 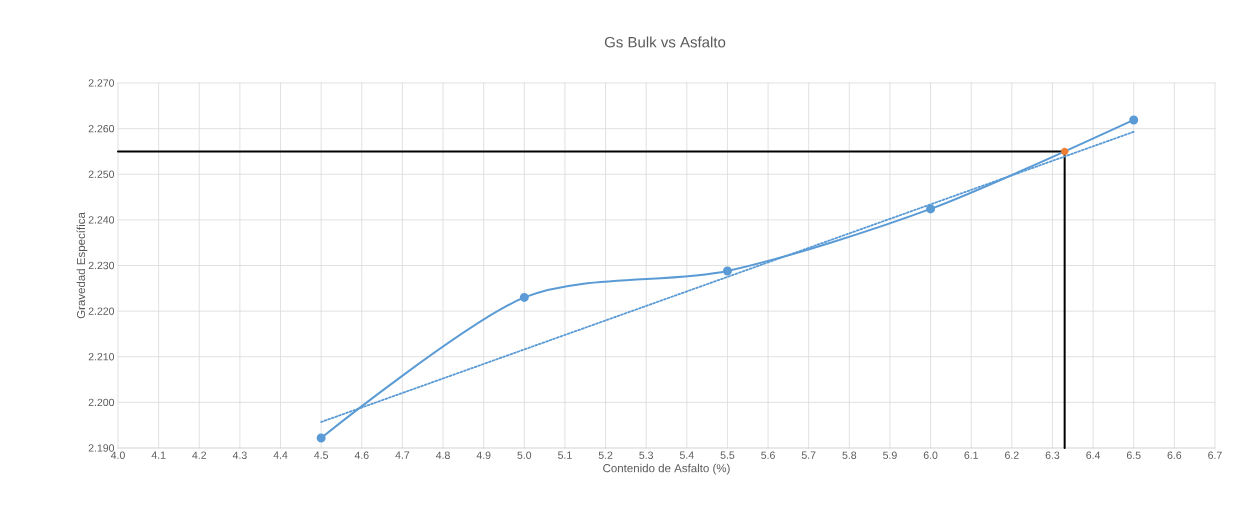 What do you see at coordinates (101, 357) in the screenshot?
I see `y-tick-label: 2.210` at bounding box center [101, 357].